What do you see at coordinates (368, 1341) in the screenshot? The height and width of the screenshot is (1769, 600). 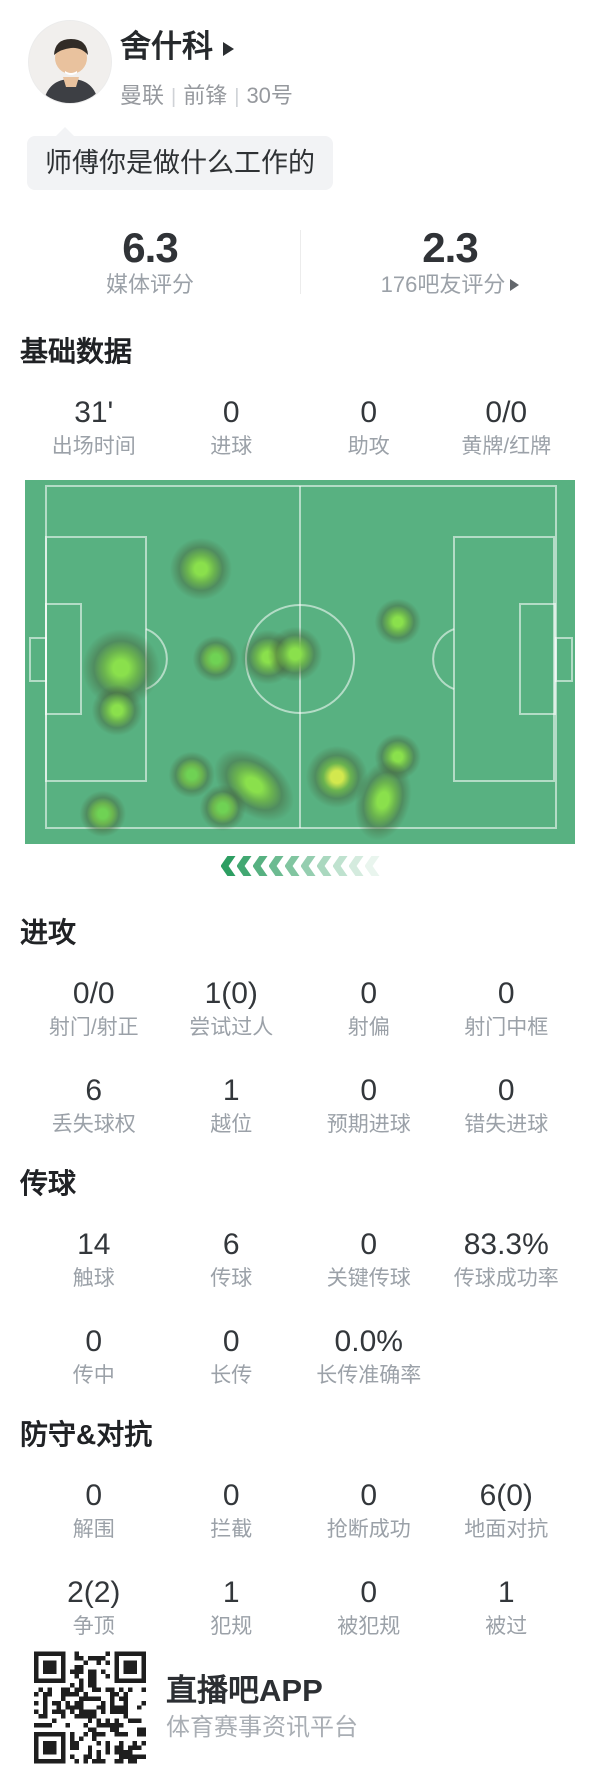 I see `stat-value: 0.0%` at bounding box center [368, 1341].